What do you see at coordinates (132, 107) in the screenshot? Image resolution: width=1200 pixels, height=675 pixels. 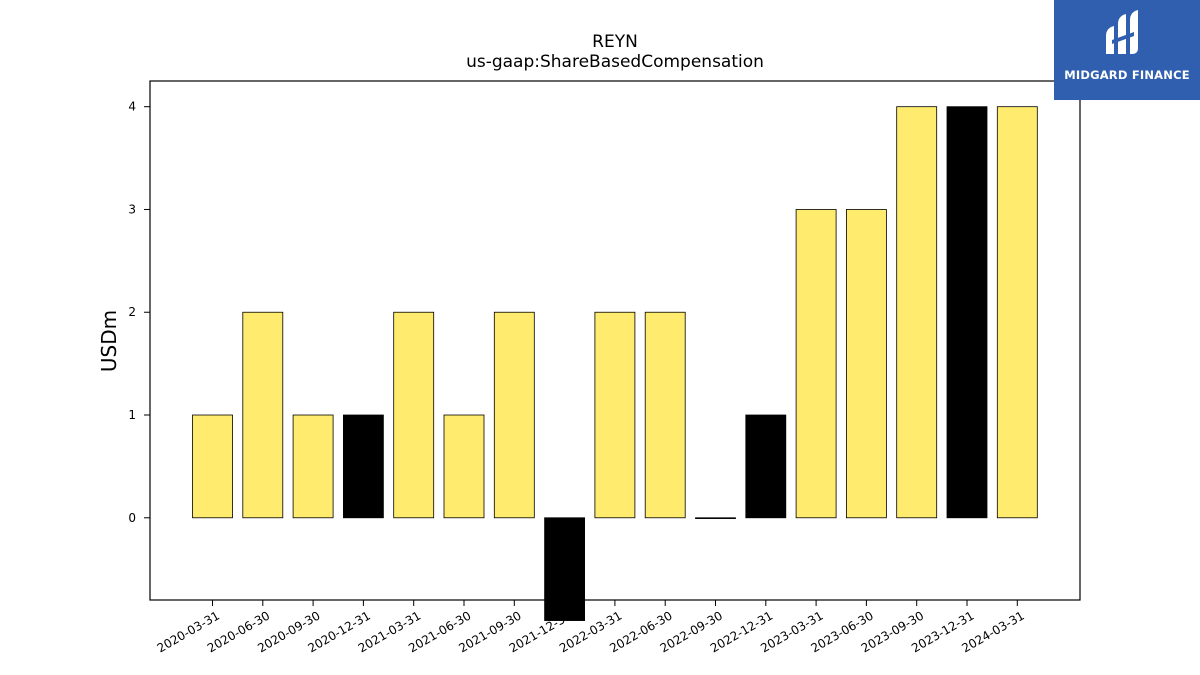 I see `y-tick-label: 4` at bounding box center [132, 107].